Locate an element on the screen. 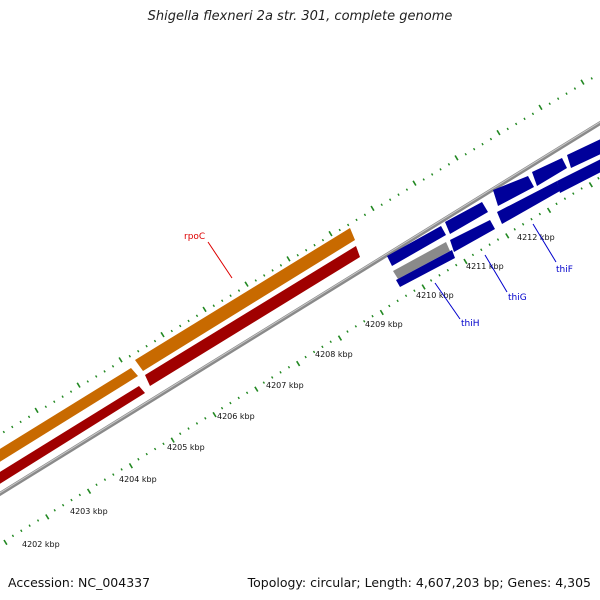  accession-text: Accession: NC_004337 is located at coordinates (79, 582).